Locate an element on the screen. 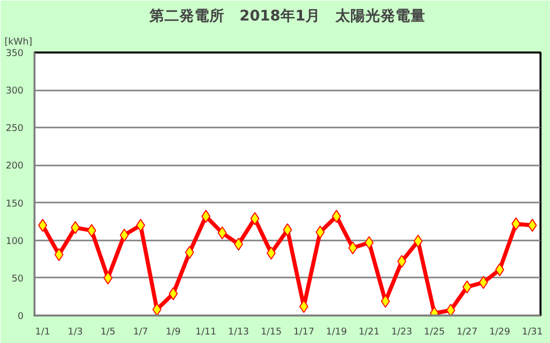 The height and width of the screenshot is (343, 550). x-tick-label: 1/21 is located at coordinates (369, 332).